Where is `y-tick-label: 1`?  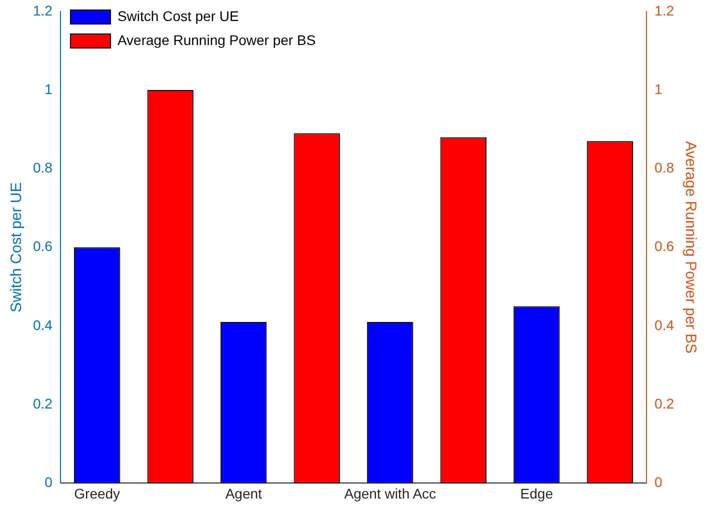
y-tick-label: 1 is located at coordinates (48, 88).